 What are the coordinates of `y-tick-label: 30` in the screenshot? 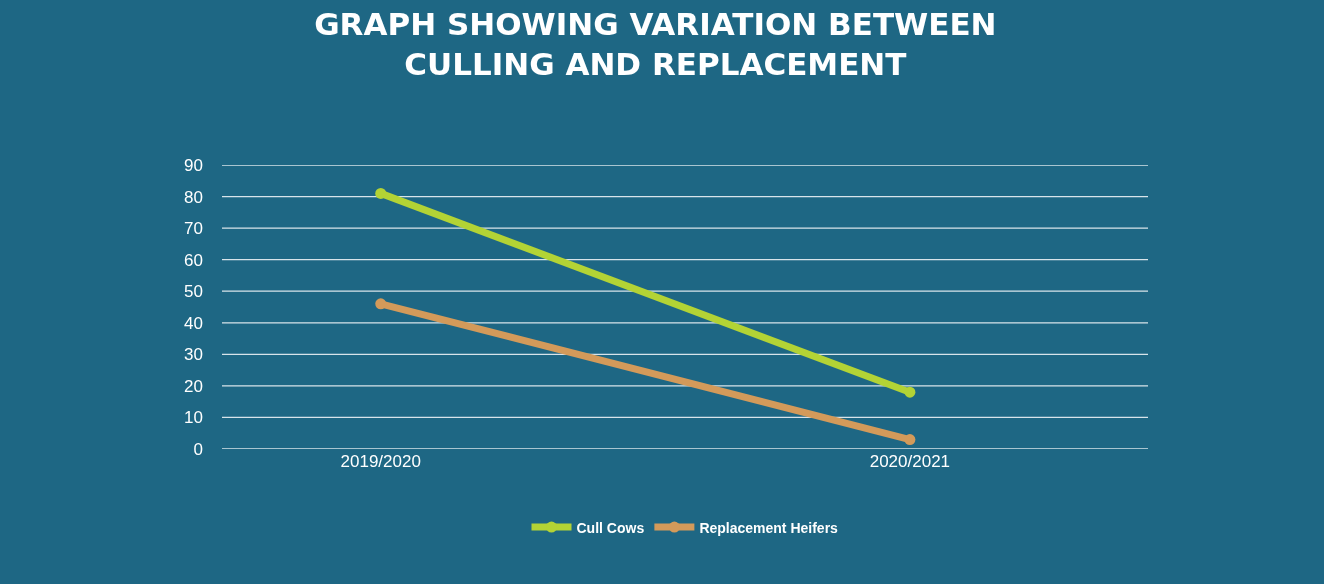 It's located at (193, 355).